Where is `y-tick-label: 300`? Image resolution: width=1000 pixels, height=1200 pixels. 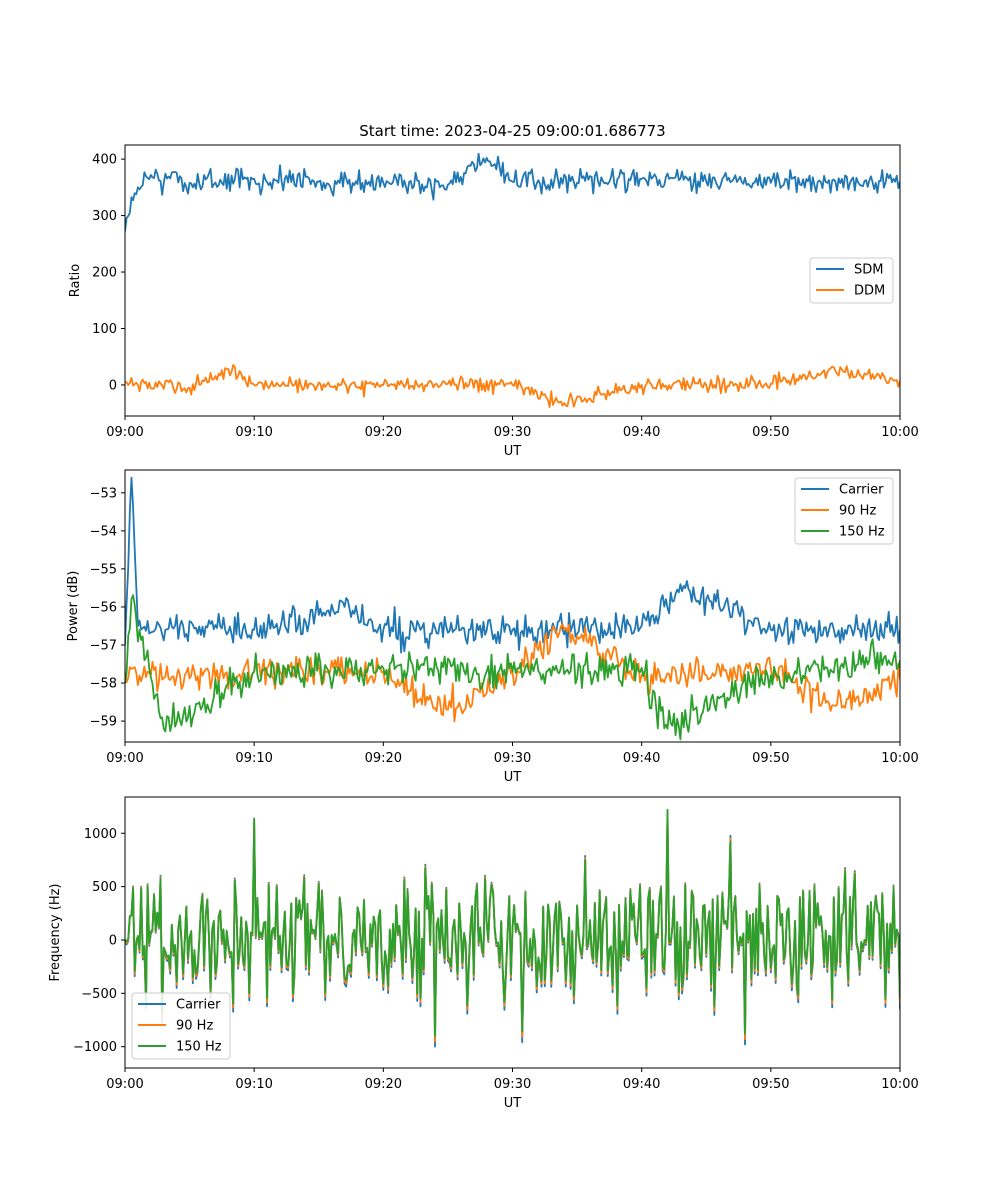 y-tick-label: 300 is located at coordinates (104, 216).